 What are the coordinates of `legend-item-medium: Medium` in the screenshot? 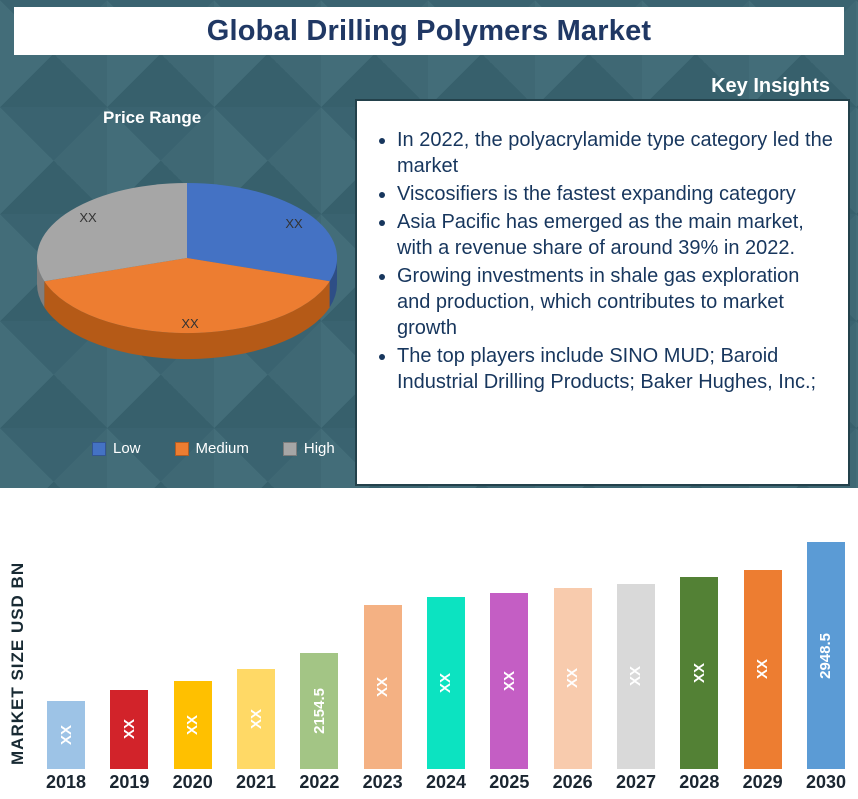 It's located at (211, 448).